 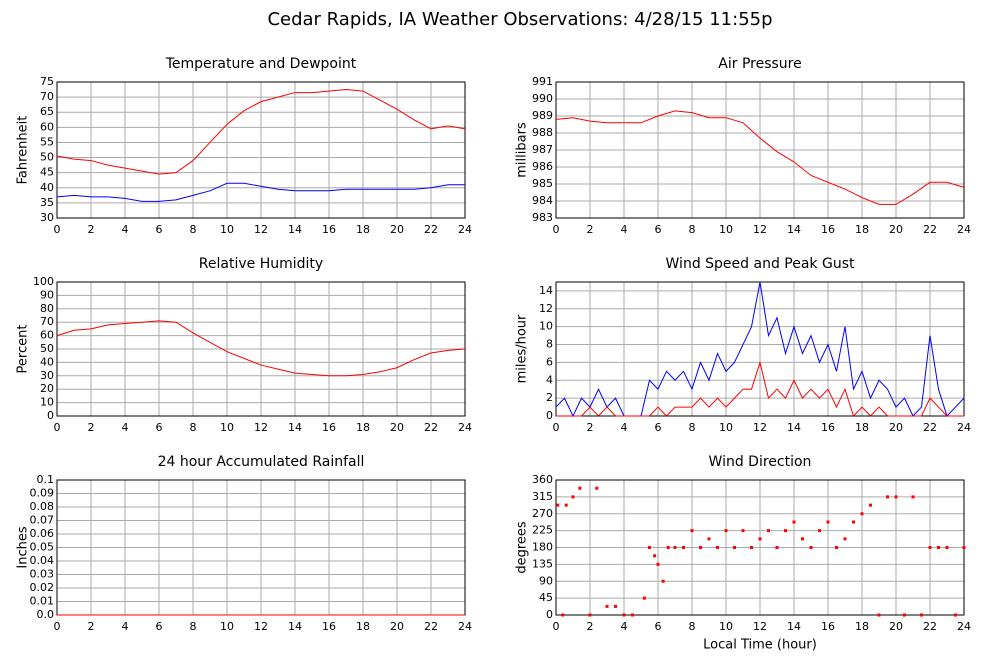 I want to click on panel-title: 24 hour Accumulated Rainfall, so click(x=261, y=462).